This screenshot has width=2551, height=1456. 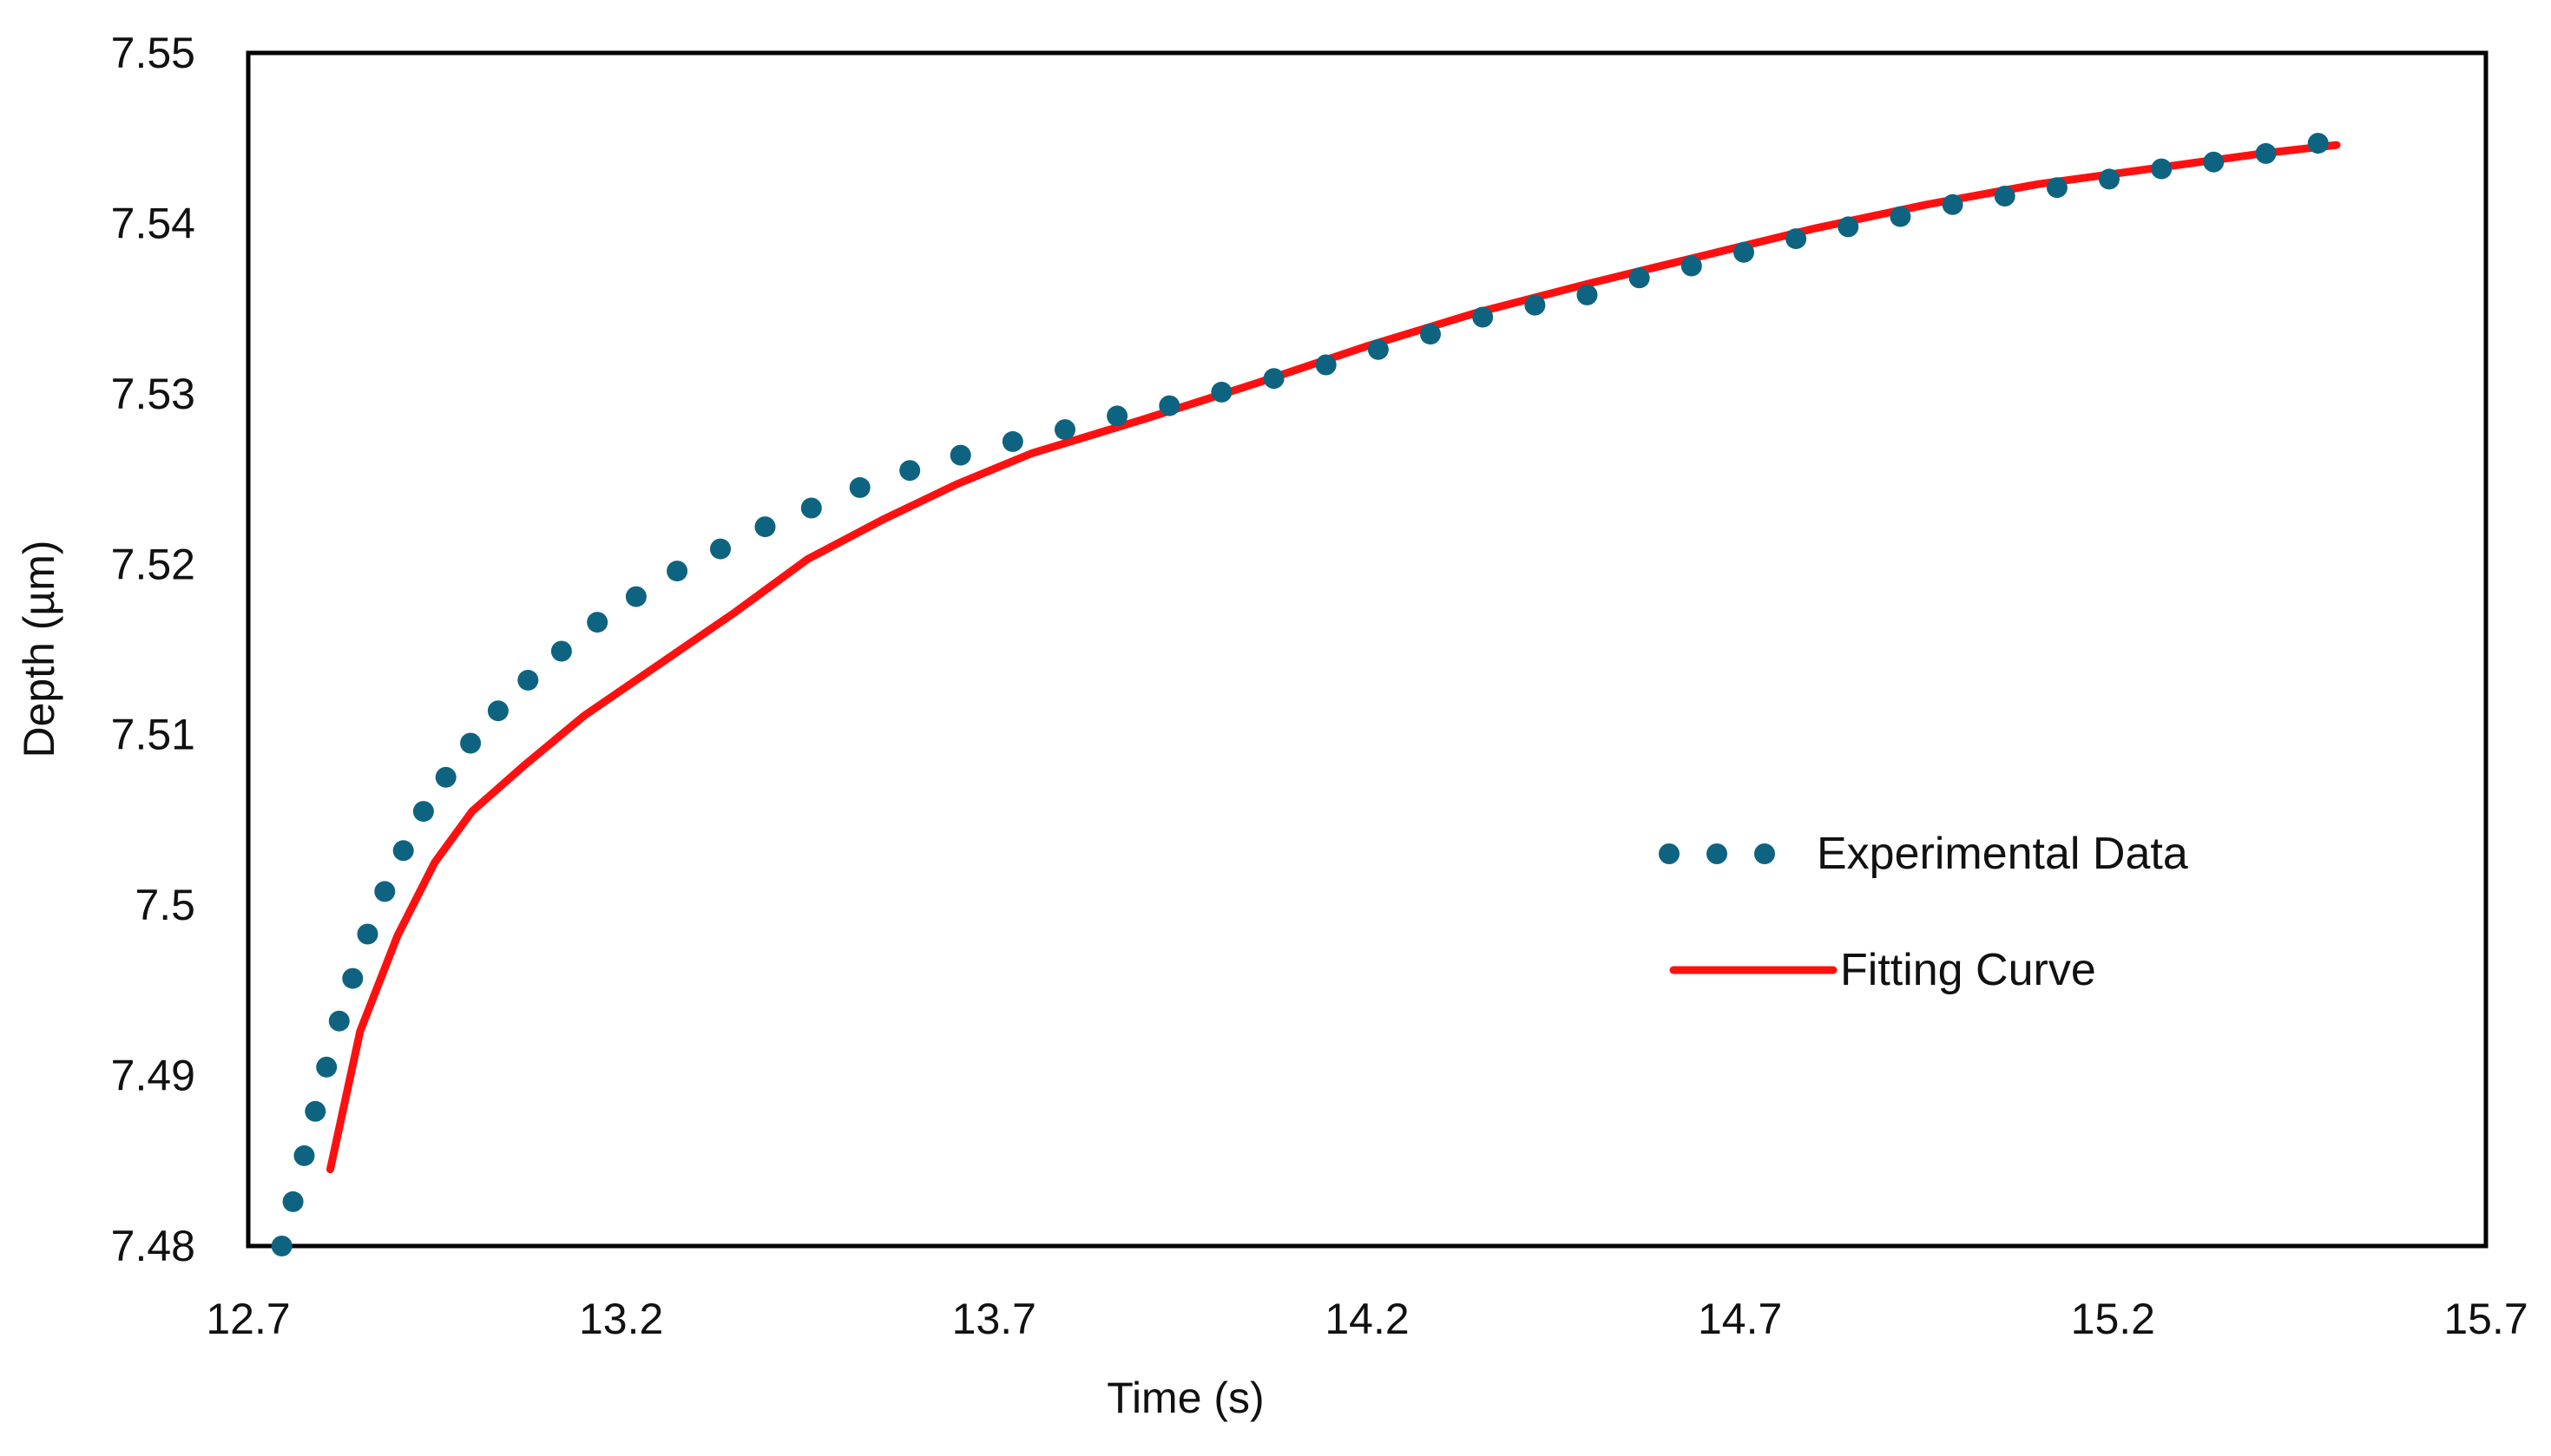 I want to click on y-tick-label: 7.51, so click(x=153, y=735).